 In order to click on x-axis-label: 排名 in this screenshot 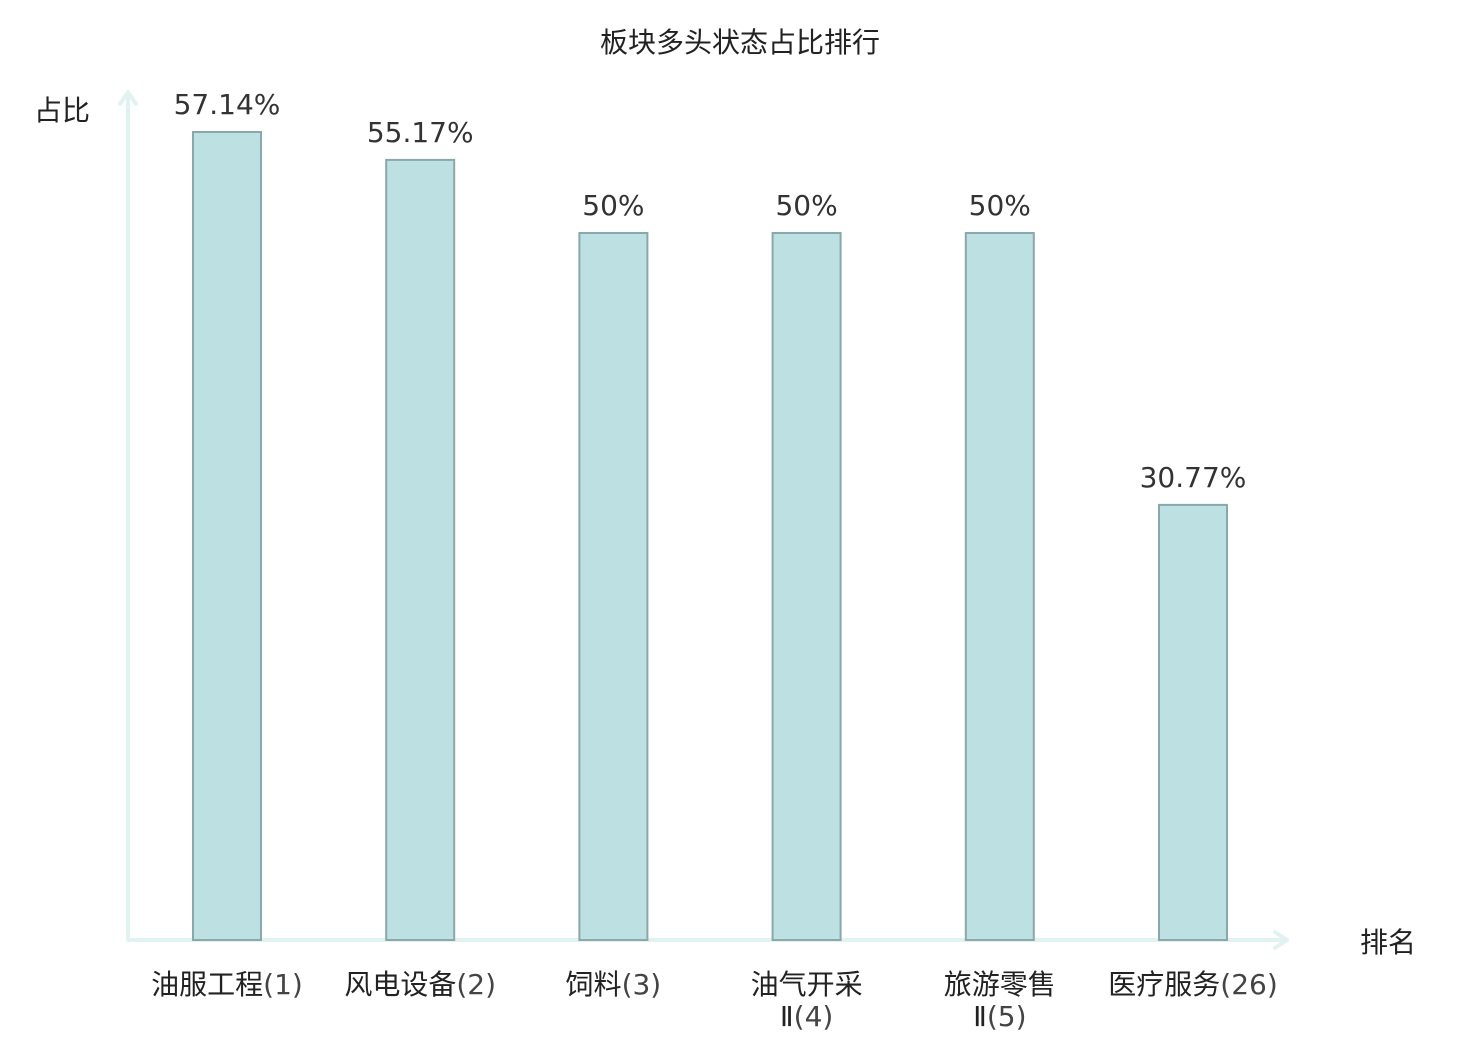, I will do `click(1388, 942)`.